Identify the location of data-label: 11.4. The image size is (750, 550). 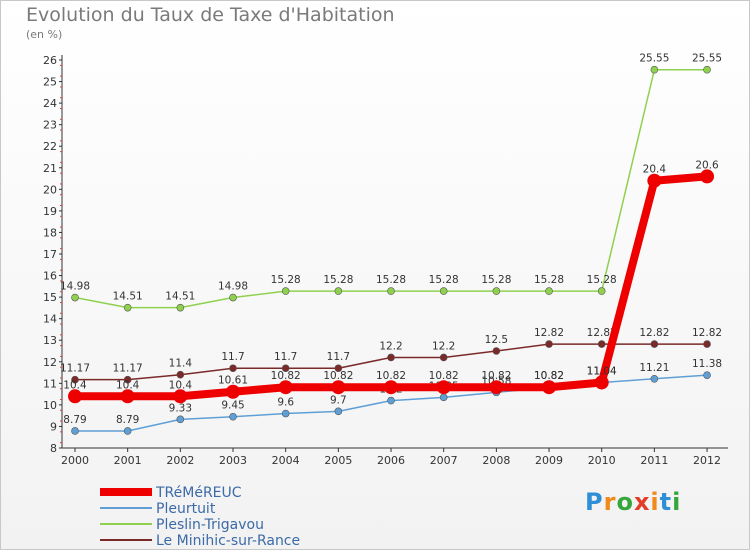
(181, 364).